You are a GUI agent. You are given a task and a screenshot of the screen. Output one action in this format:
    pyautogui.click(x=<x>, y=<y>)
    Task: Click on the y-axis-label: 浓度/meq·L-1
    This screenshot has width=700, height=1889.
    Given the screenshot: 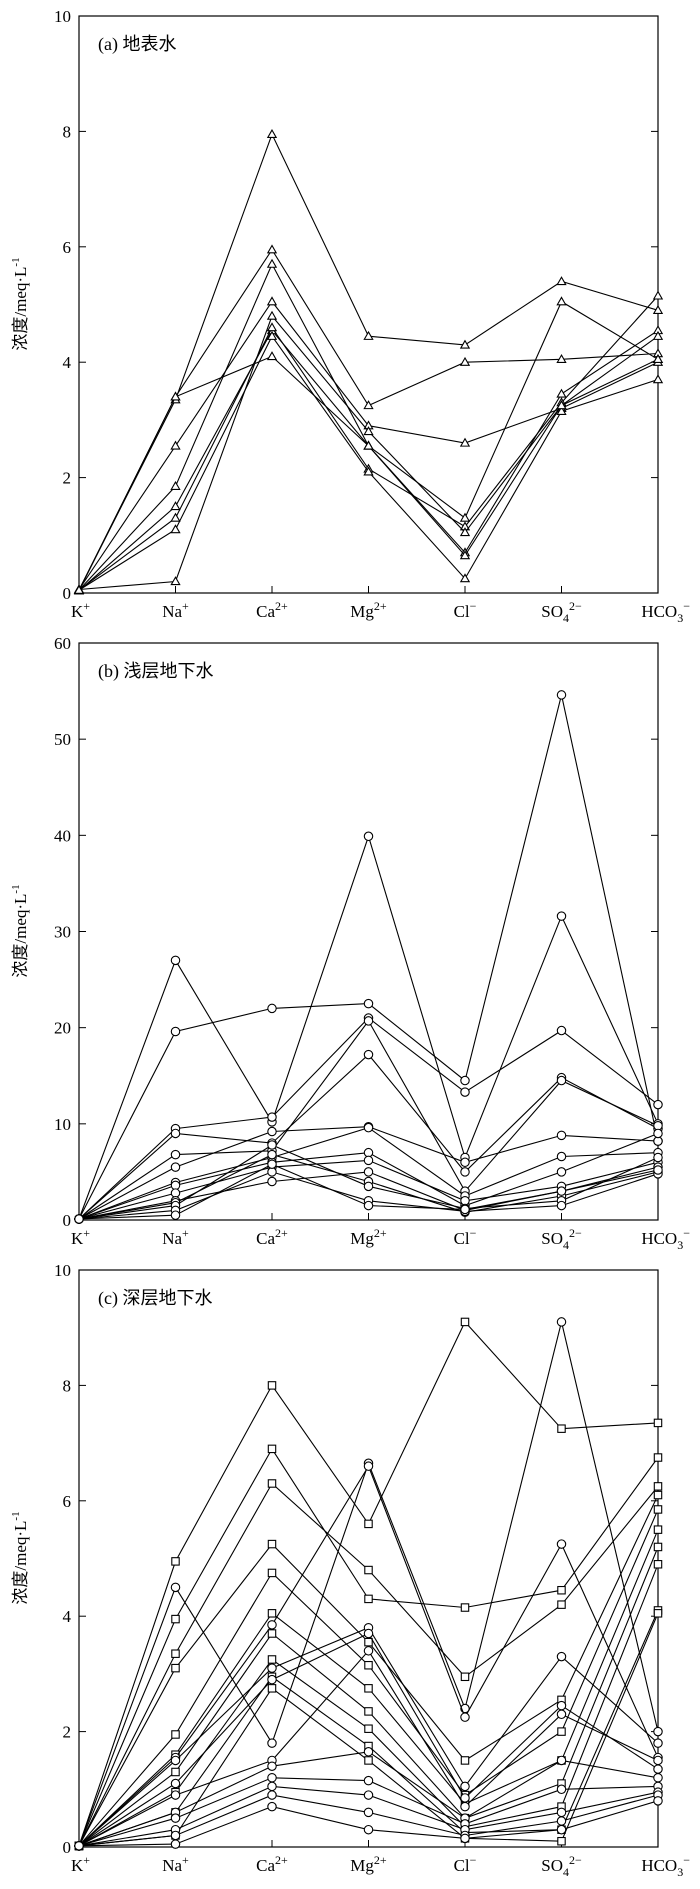 What is the action you would take?
    pyautogui.click(x=20, y=930)
    